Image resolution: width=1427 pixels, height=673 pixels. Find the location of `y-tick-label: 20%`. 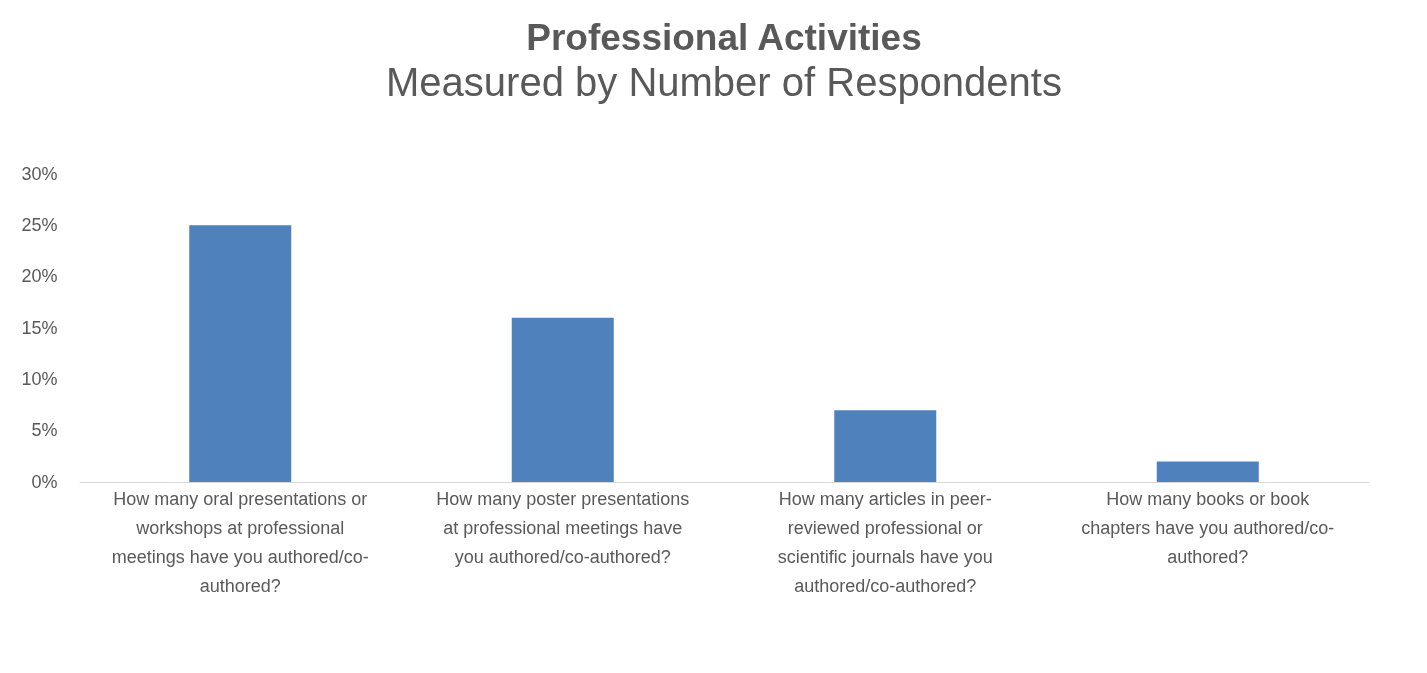

y-tick-label: 20% is located at coordinates (39, 276).